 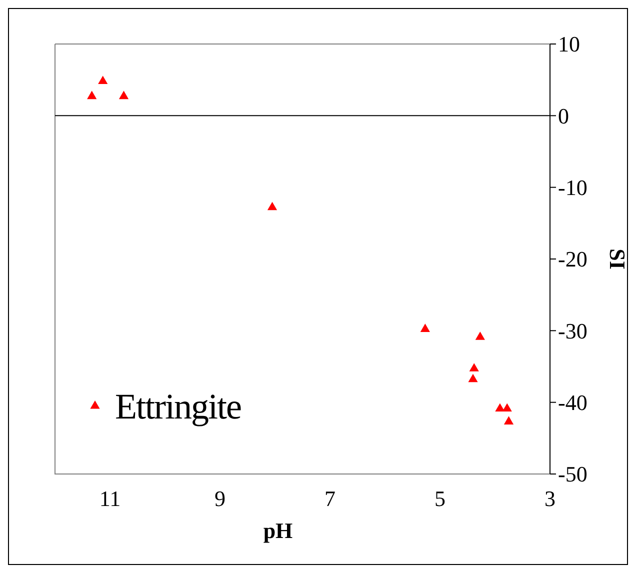 What do you see at coordinates (178, 406) in the screenshot?
I see `legend-label: Ettringite` at bounding box center [178, 406].